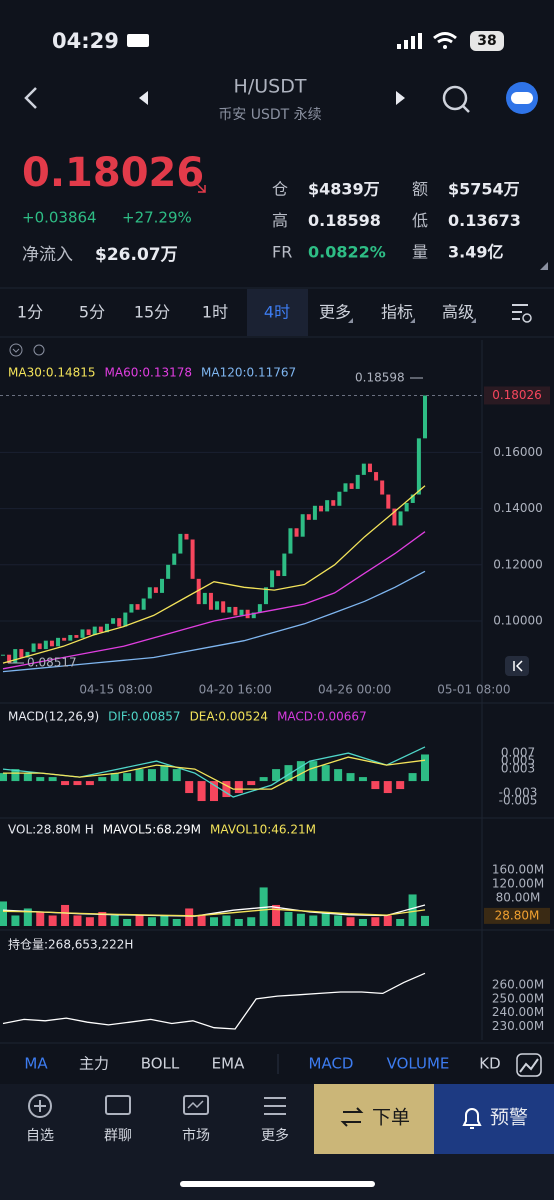 The height and width of the screenshot is (1200, 554). What do you see at coordinates (94, 1064) in the screenshot?
I see `indicator-tab: 主力` at bounding box center [94, 1064].